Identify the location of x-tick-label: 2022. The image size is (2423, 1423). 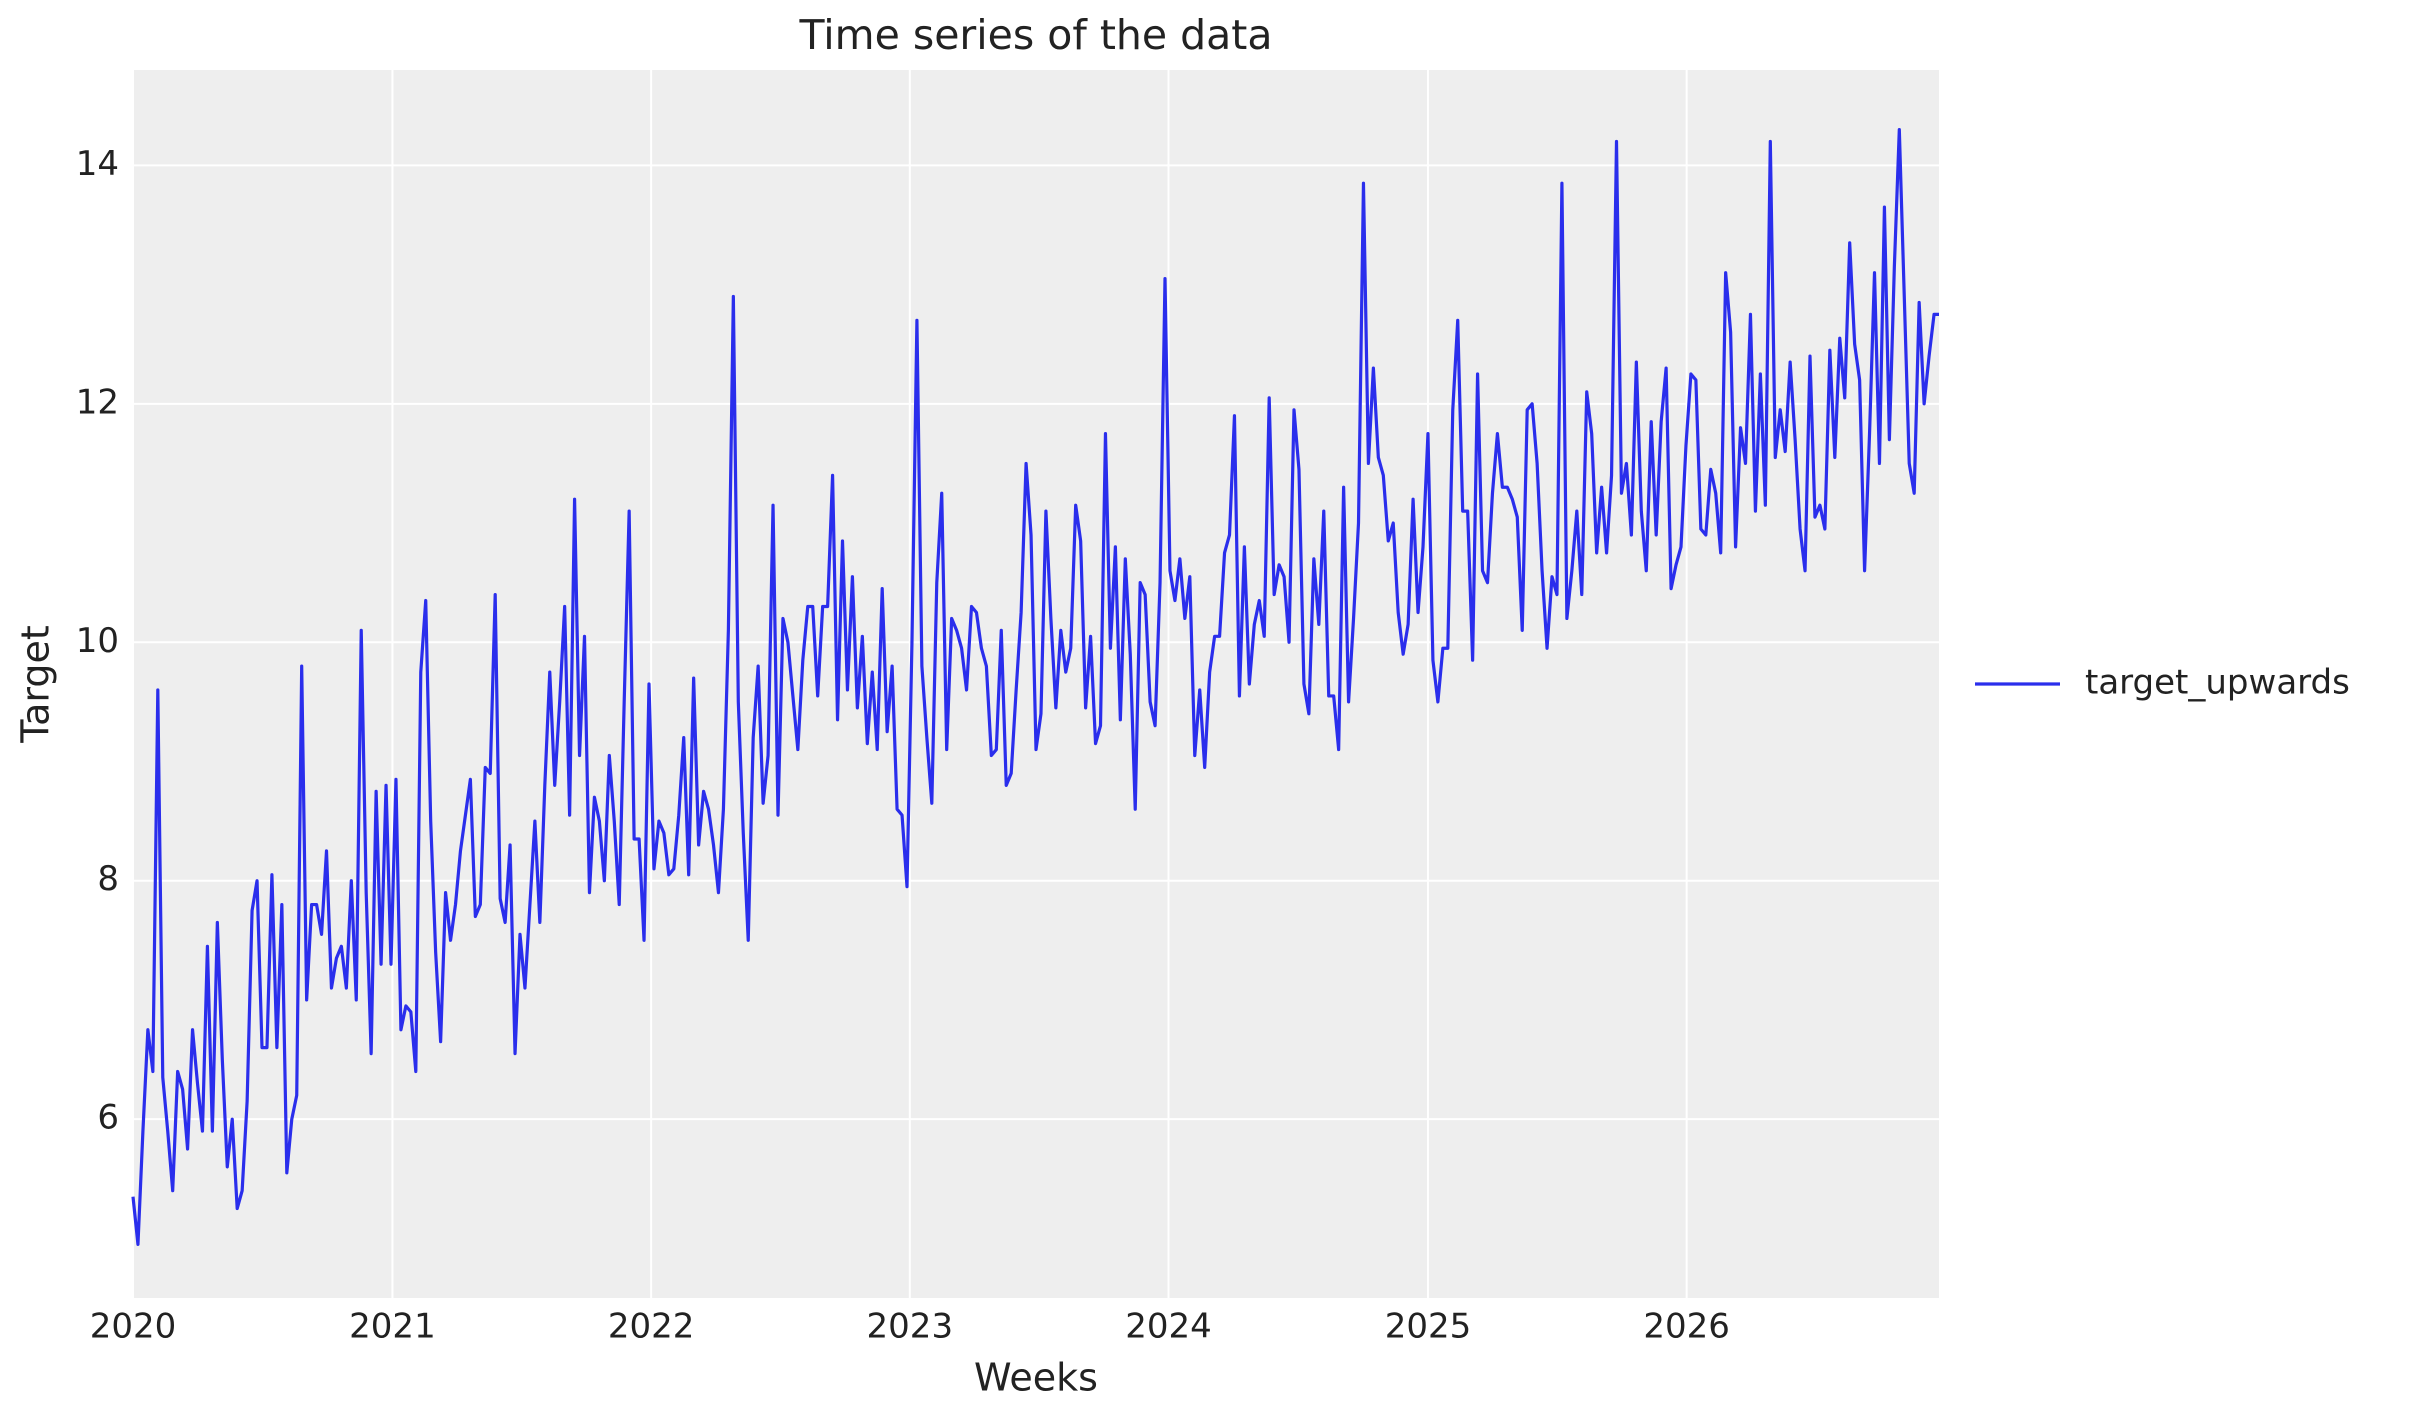
(651, 1327).